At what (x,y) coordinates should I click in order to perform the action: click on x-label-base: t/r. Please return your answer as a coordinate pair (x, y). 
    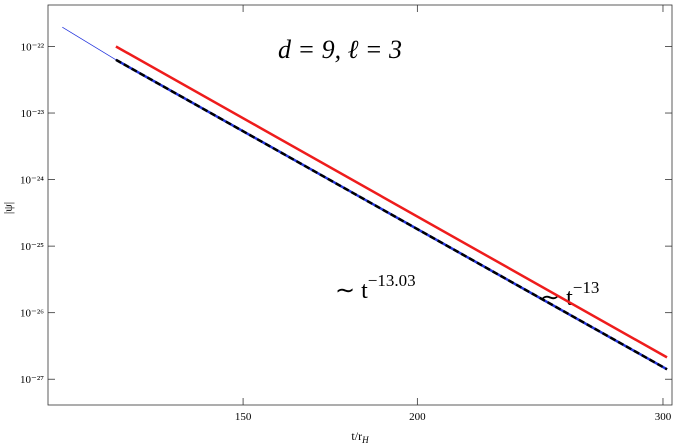
    Looking at the image, I should click on (356, 436).